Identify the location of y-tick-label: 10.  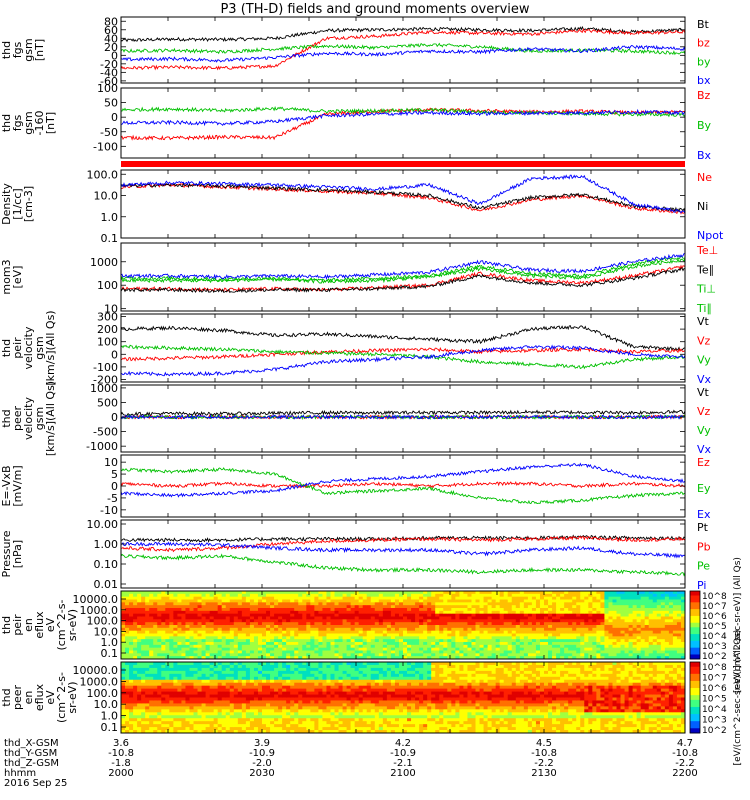
(111, 462).